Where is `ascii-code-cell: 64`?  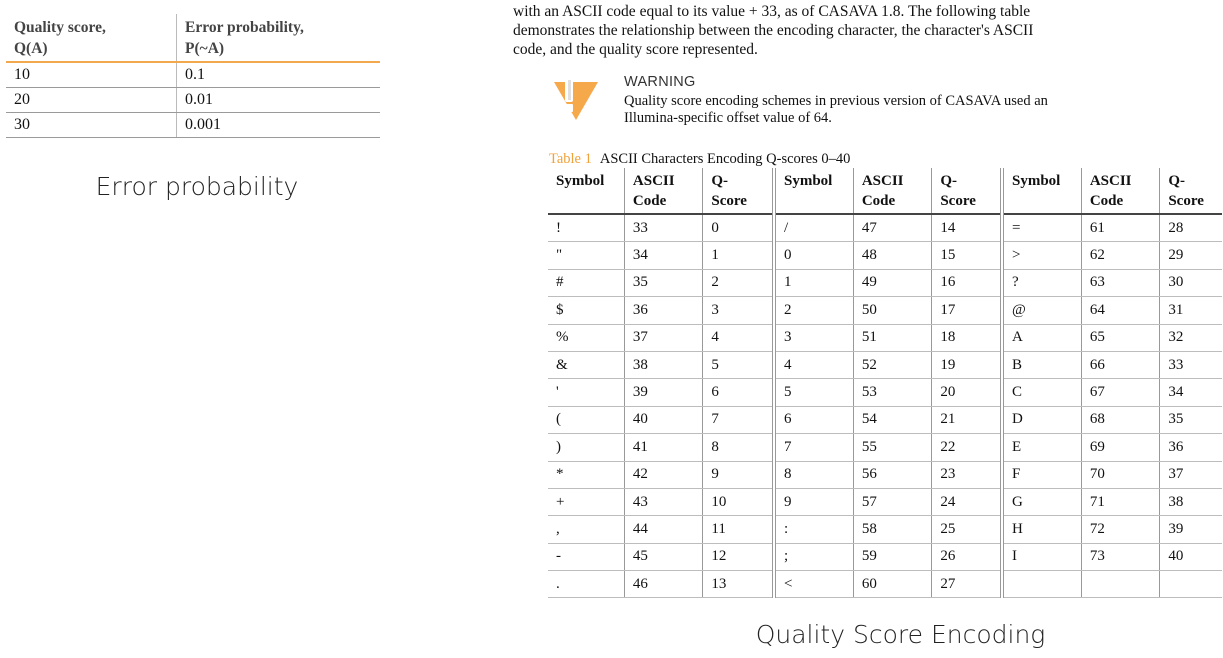
ascii-code-cell: 64 is located at coordinates (1120, 310).